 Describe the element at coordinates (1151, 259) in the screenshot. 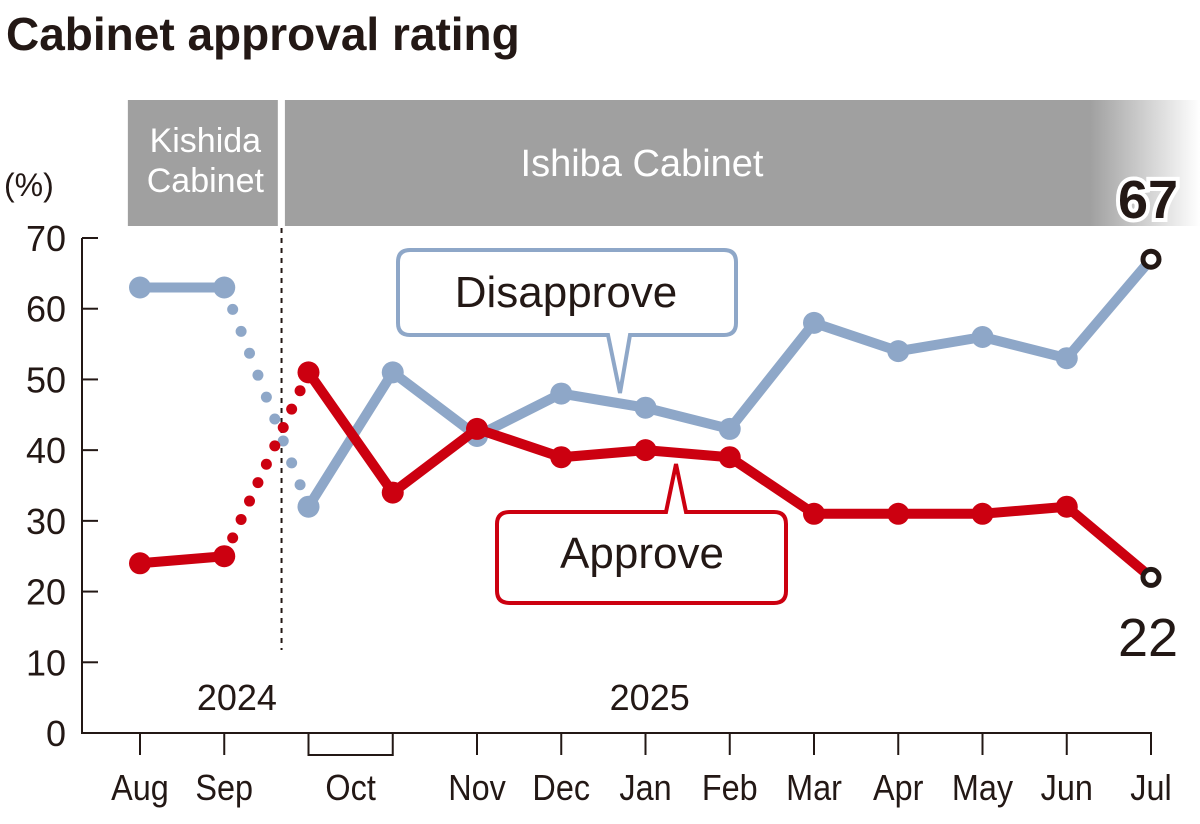

I see `disapprove-end-marker` at that location.